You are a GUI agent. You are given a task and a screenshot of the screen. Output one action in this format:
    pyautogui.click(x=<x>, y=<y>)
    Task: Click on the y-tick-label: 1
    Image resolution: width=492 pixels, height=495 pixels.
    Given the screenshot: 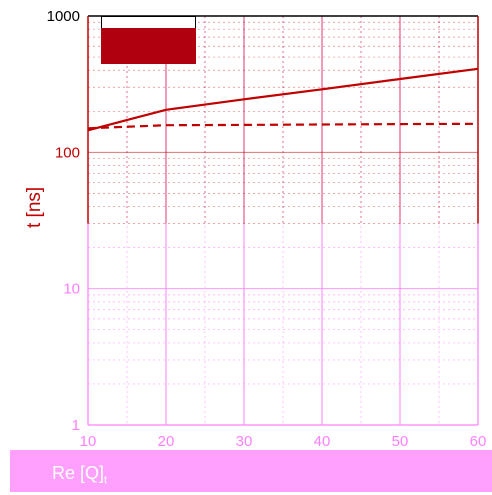 What is the action you would take?
    pyautogui.click(x=76, y=425)
    